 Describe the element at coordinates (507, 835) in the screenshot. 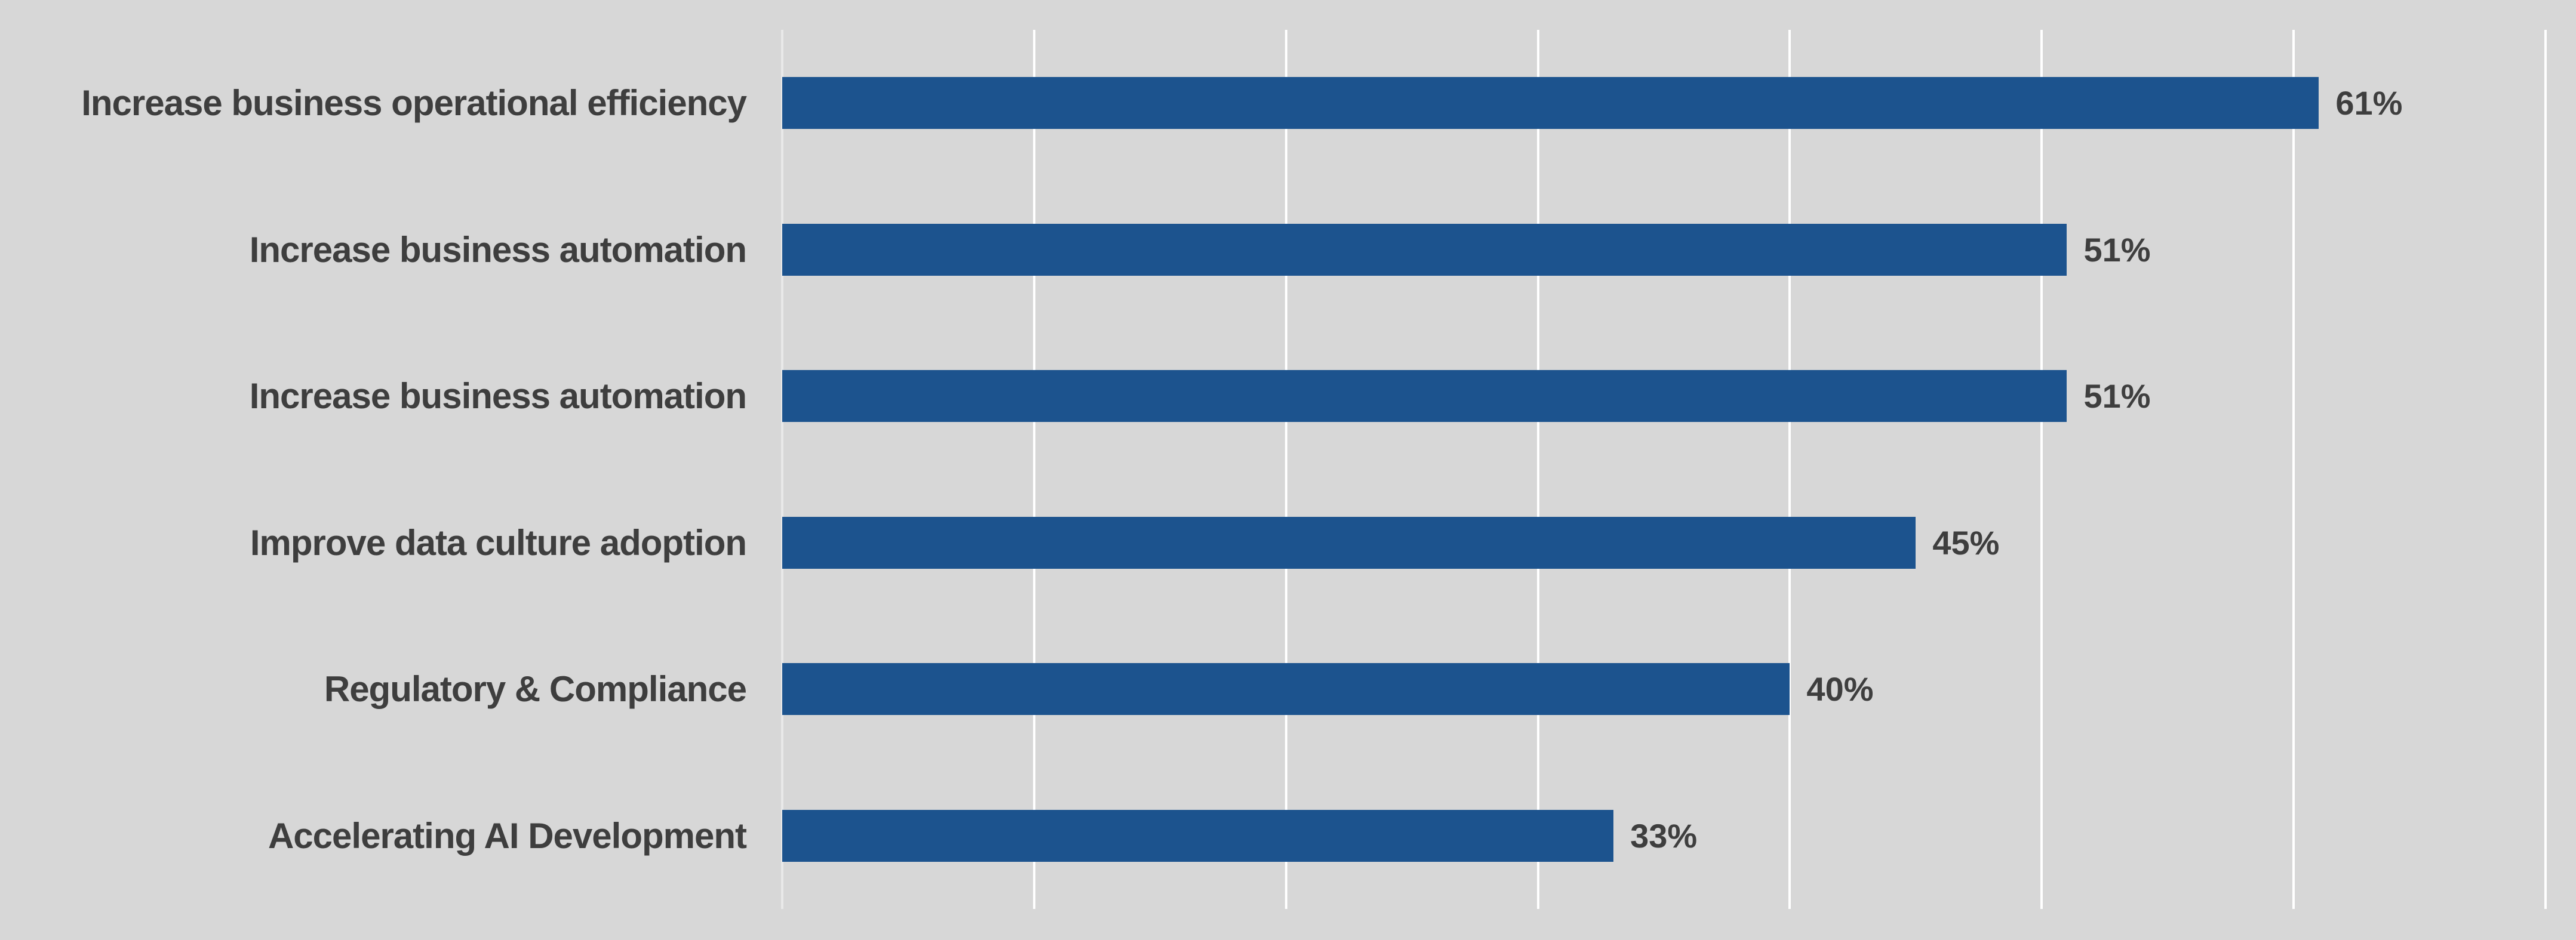

I see `category-label: Accelerating AI Development` at that location.